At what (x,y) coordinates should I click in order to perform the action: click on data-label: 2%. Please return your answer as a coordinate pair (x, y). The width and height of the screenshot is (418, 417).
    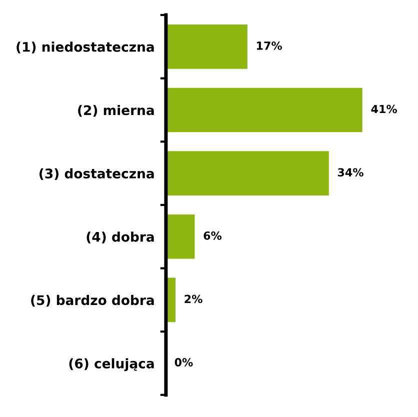
    Looking at the image, I should click on (193, 299).